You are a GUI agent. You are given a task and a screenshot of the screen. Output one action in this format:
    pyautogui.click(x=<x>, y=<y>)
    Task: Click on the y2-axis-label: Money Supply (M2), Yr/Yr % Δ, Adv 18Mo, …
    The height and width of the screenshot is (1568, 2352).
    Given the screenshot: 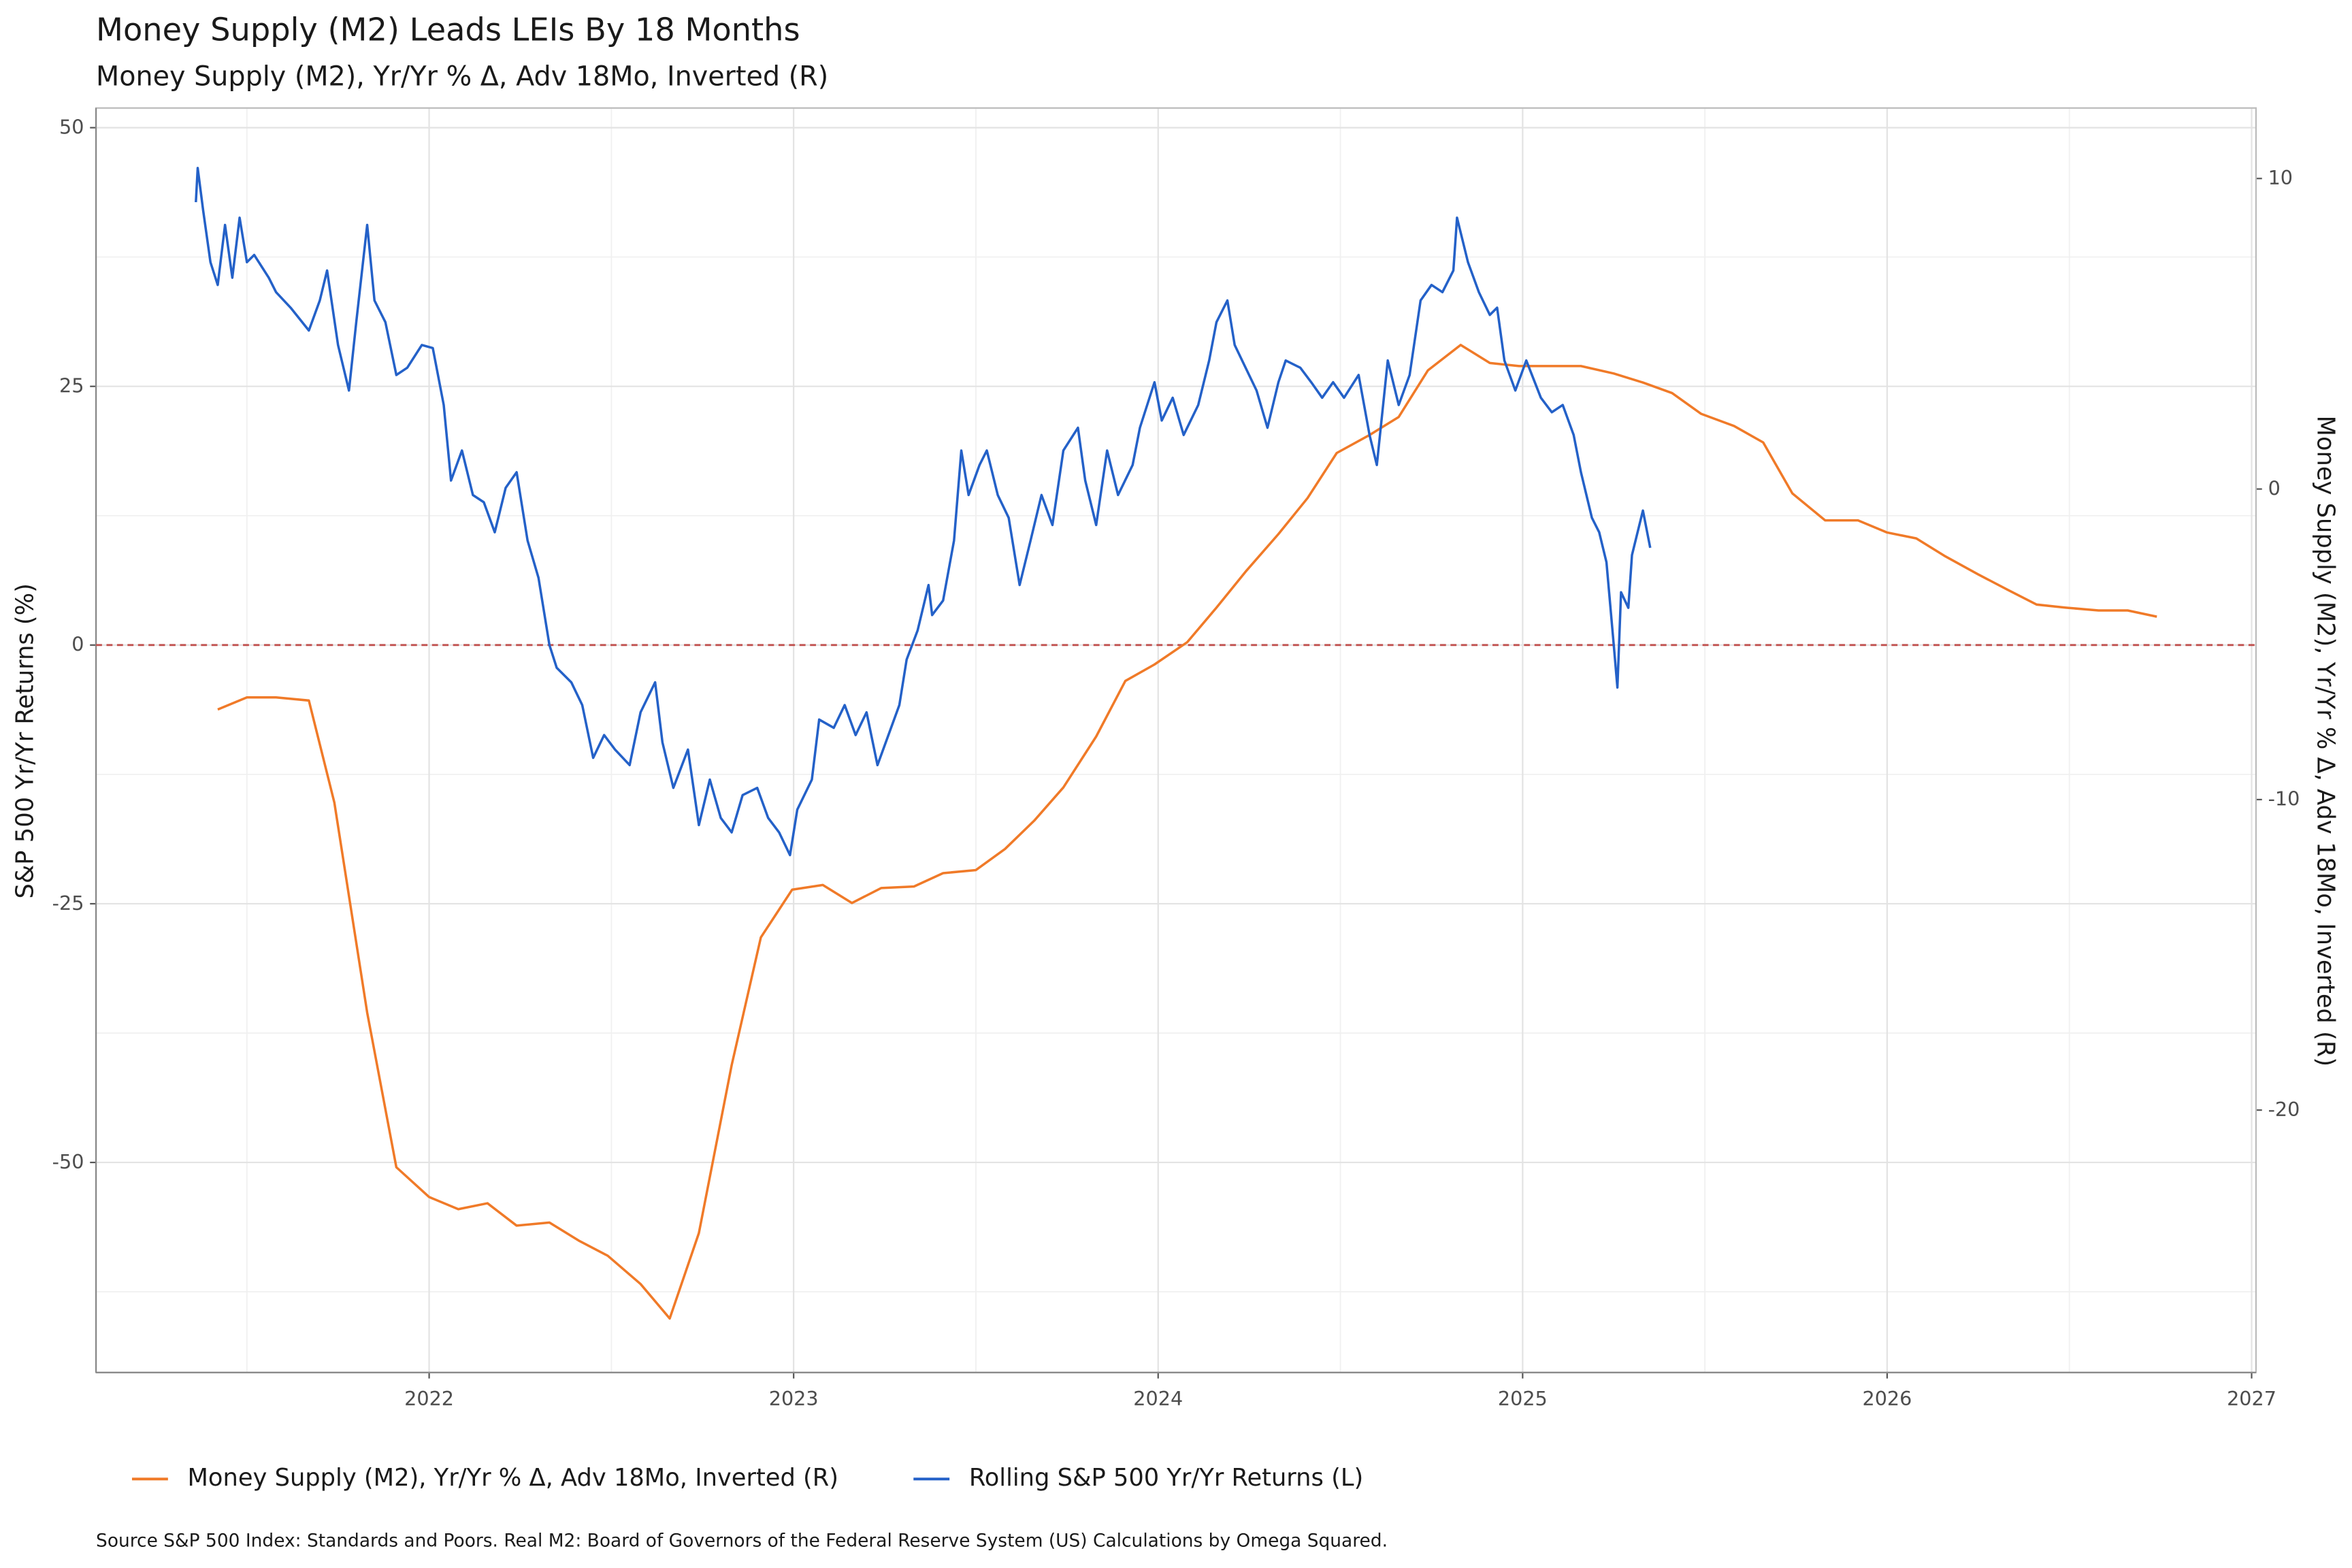 What is the action you would take?
    pyautogui.click(x=2325, y=742)
    